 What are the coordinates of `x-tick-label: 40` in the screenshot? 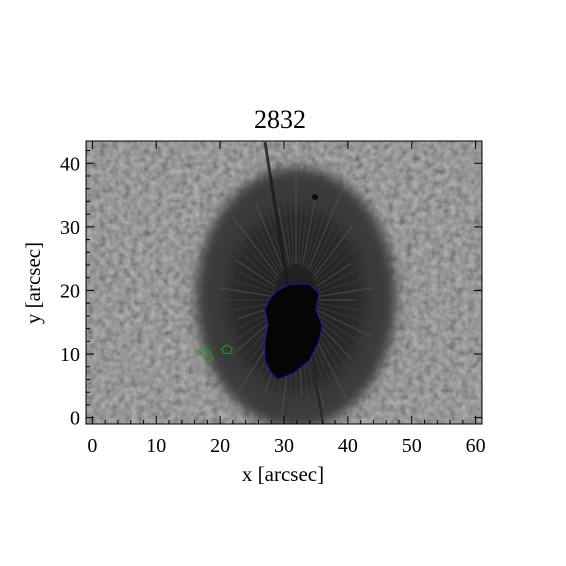 It's located at (348, 446).